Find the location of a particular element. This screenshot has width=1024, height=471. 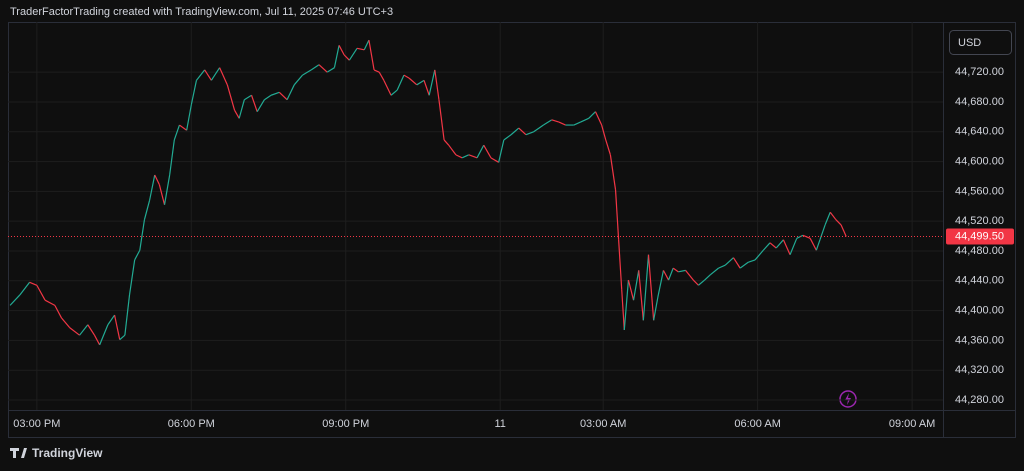

brand-name: TradingView is located at coordinates (67, 453).